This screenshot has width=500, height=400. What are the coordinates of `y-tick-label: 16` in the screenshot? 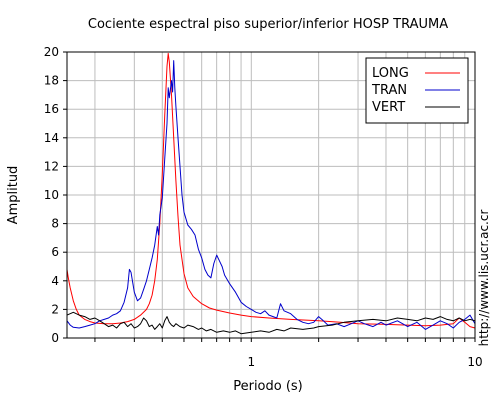 It's located at (51, 109).